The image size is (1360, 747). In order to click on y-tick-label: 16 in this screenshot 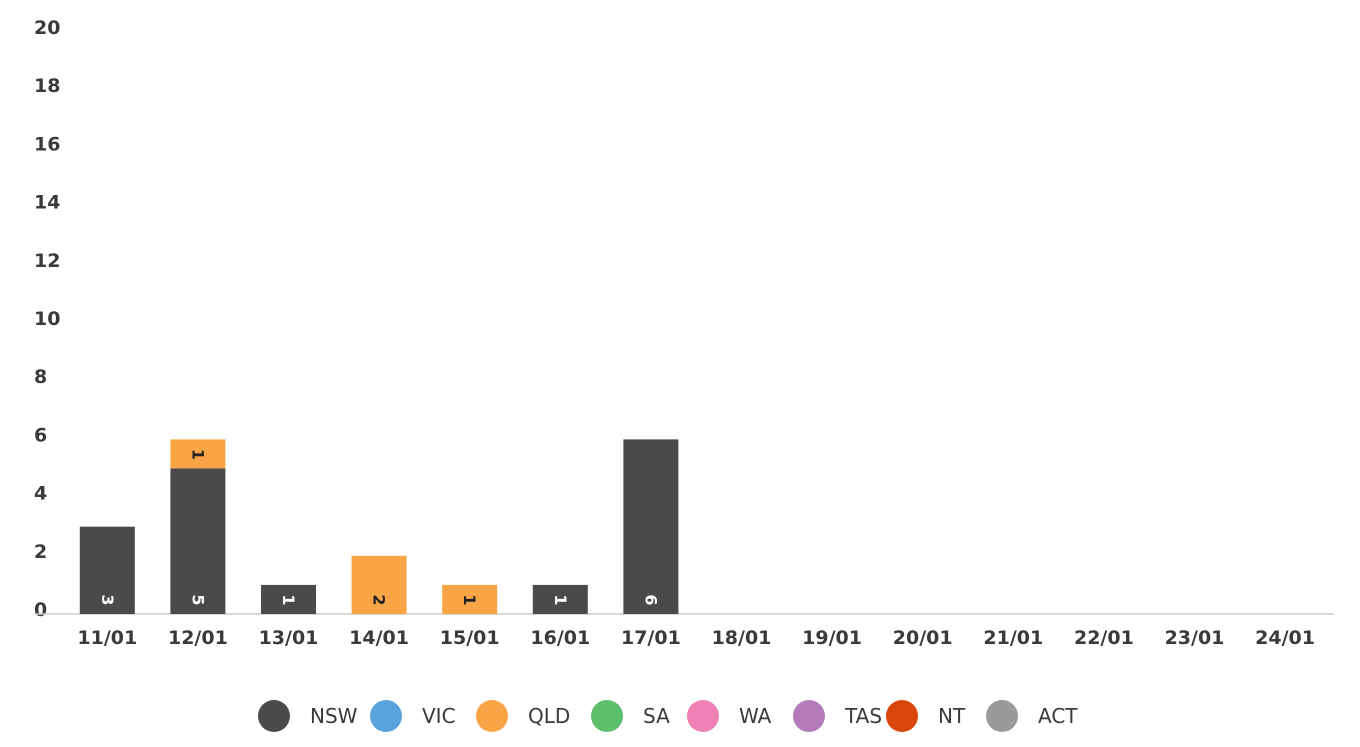, I will do `click(47, 144)`.